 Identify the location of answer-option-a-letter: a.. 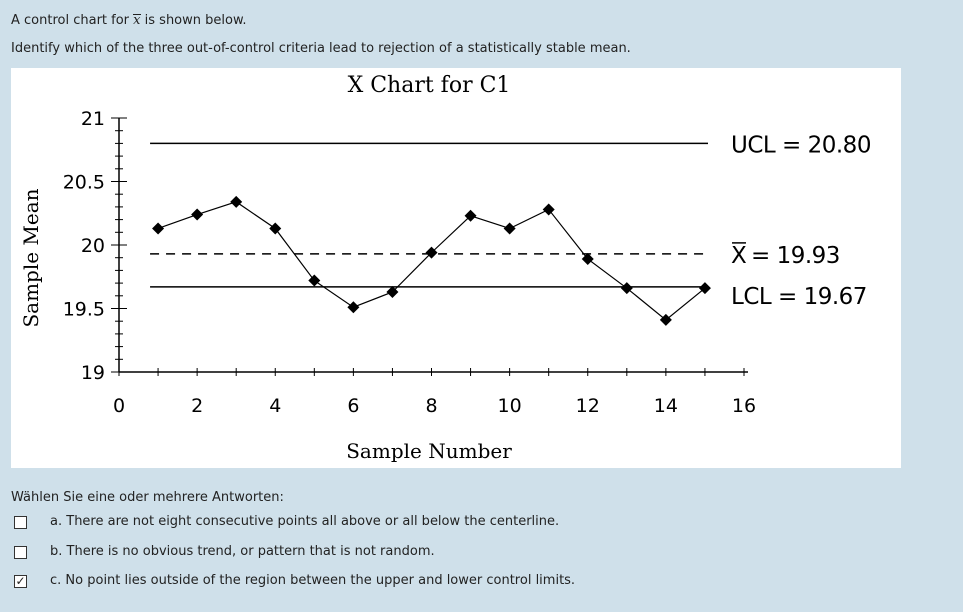
(56, 521).